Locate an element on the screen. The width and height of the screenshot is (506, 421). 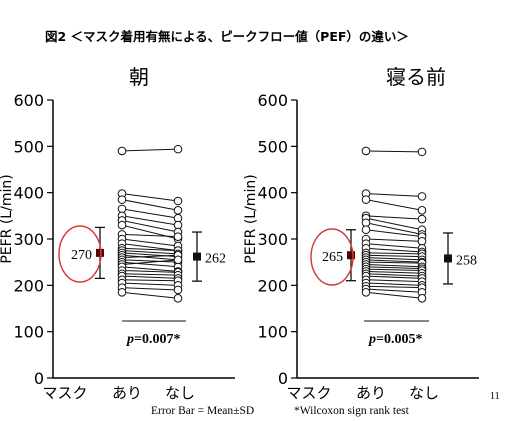
y-tick-label: 400 is located at coordinates (28, 193).